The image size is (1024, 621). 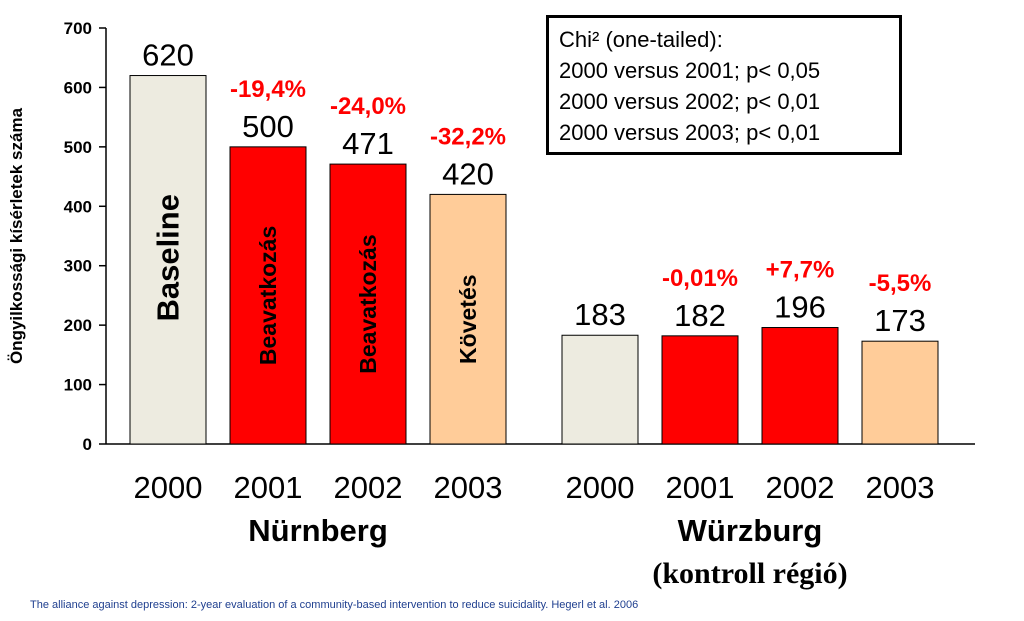 What do you see at coordinates (690, 70) in the screenshot?
I see `stats-line-2: 2000 versus 2001; p< 0,05` at bounding box center [690, 70].